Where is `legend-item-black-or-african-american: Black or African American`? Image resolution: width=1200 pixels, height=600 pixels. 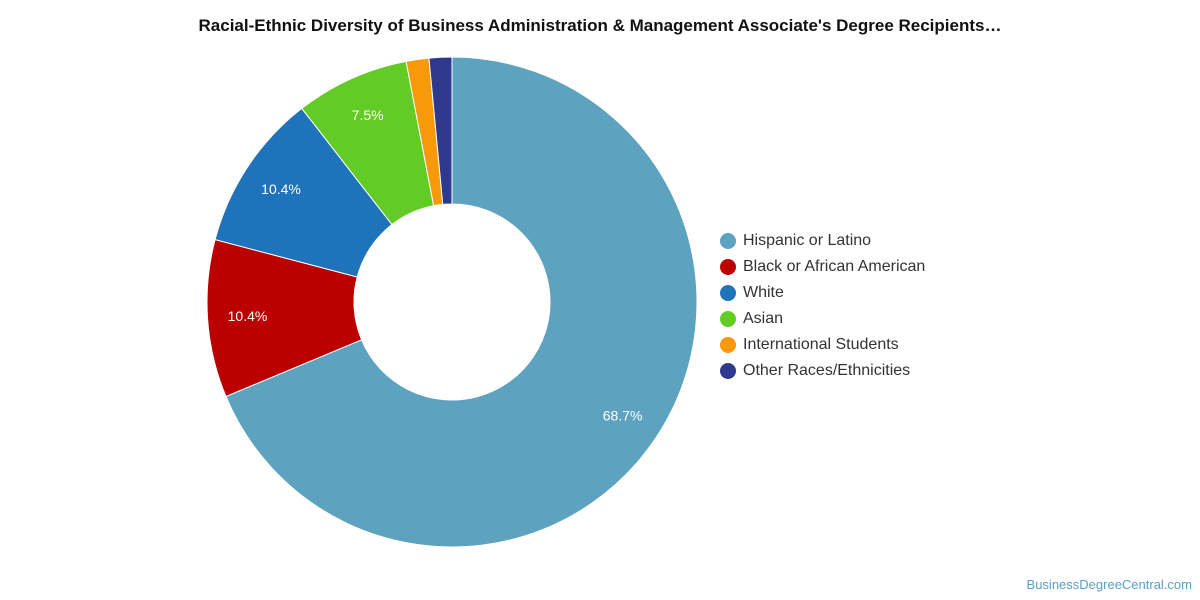
legend-item-black-or-african-american: Black or African American is located at coordinates (870, 267).